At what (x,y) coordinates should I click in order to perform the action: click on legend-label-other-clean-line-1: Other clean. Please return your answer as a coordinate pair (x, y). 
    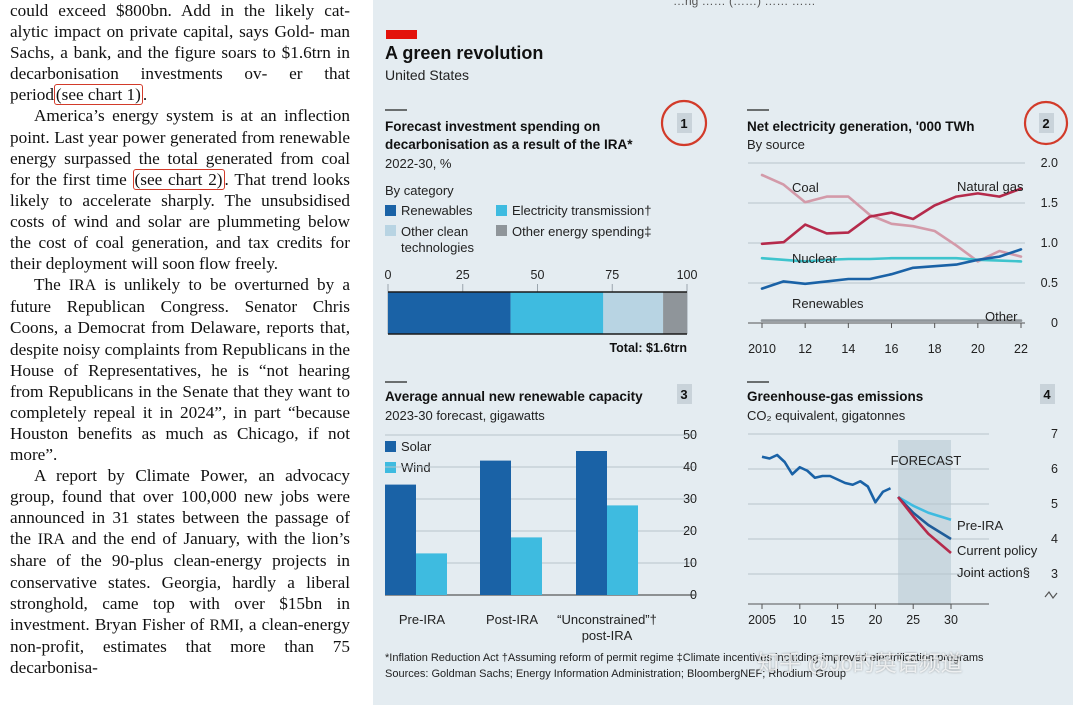
    Looking at the image, I should click on (434, 231).